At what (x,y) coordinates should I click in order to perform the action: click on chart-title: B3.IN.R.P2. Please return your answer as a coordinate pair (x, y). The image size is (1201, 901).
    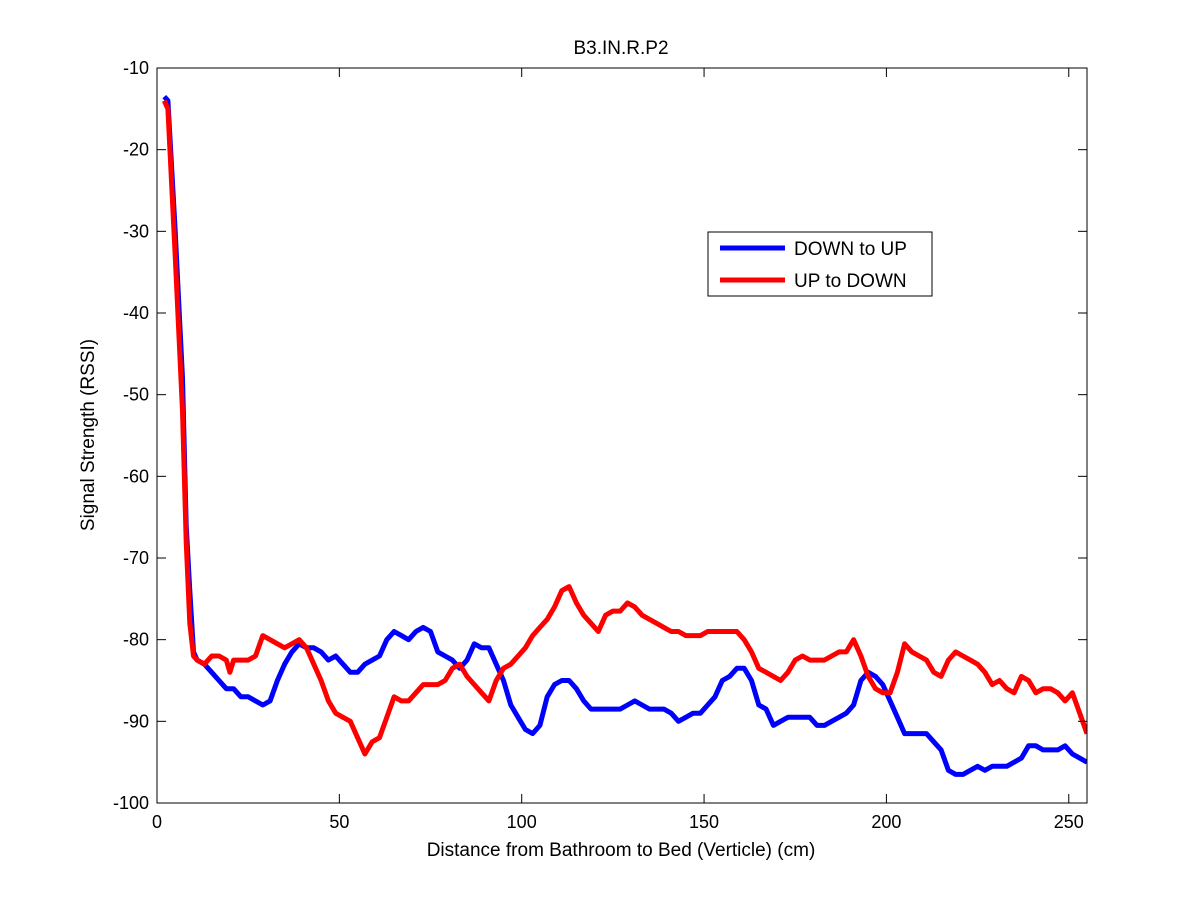
    Looking at the image, I should click on (620, 48).